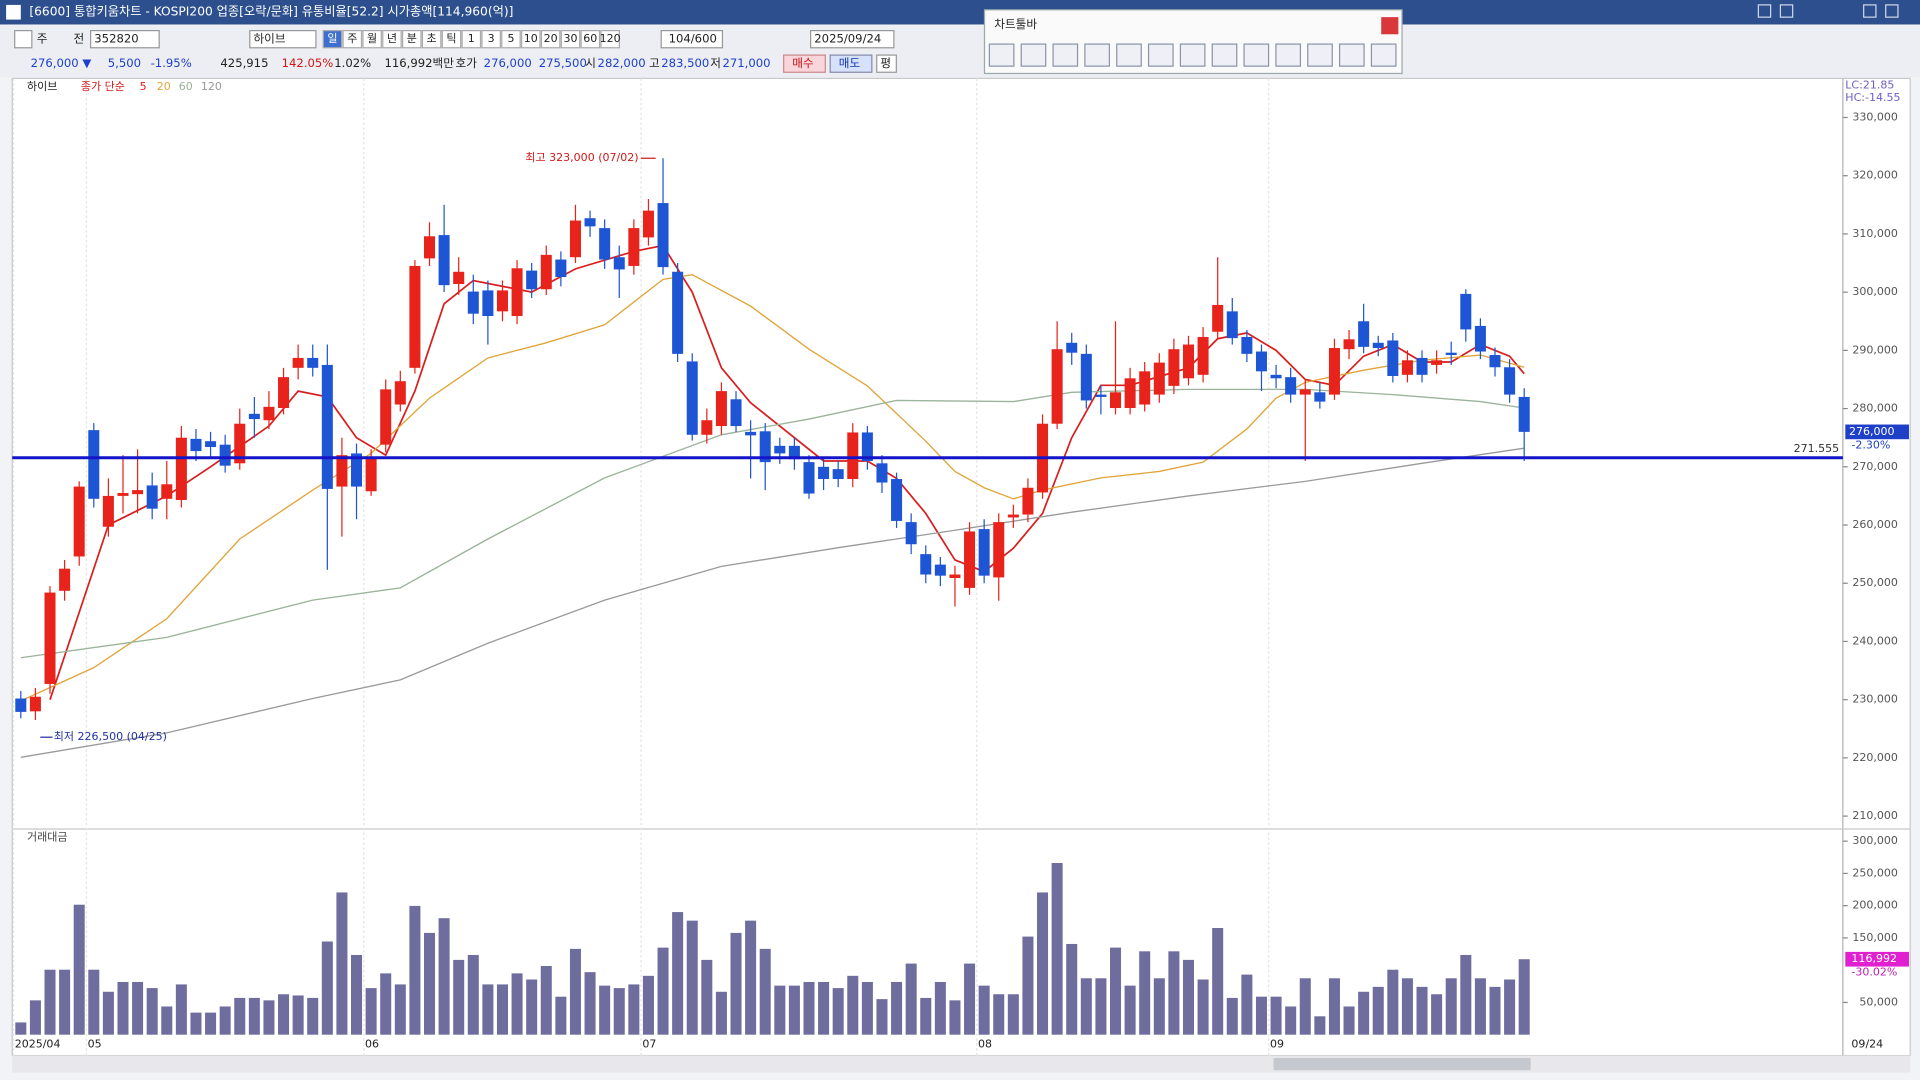 This screenshot has width=1920, height=1080. What do you see at coordinates (852, 39) in the screenshot?
I see `date-box` at bounding box center [852, 39].